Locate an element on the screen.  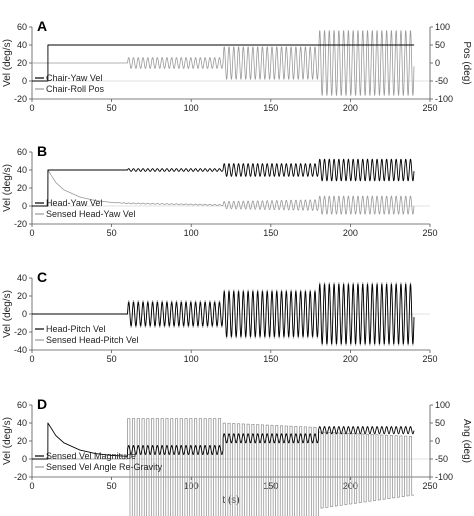
panel-label: D is located at coordinates (42, 404).